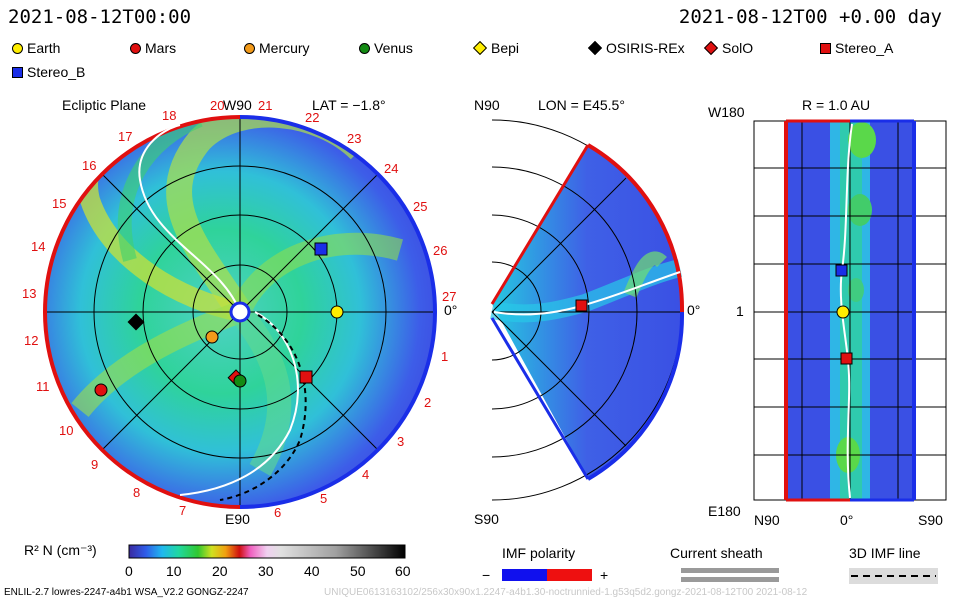  What do you see at coordinates (738, 48) in the screenshot?
I see `legend-label: SolO` at bounding box center [738, 48].